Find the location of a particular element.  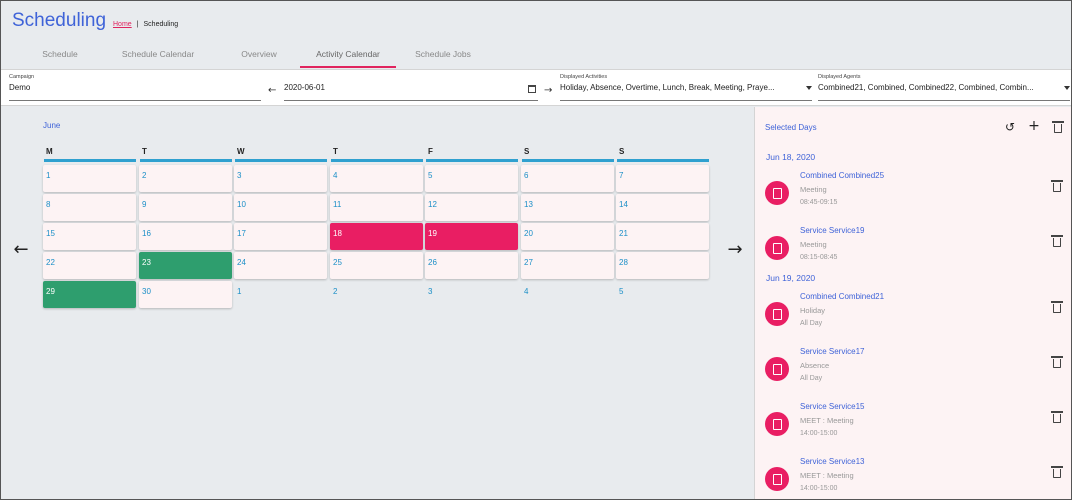

activity-time: 14:00-15:00 is located at coordinates (819, 433).